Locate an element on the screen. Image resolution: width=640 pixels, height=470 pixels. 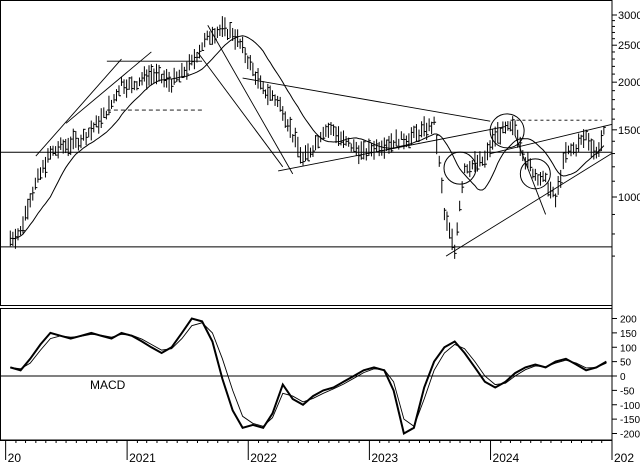
macd-y-tick-label: -150 is located at coordinates (630, 420).